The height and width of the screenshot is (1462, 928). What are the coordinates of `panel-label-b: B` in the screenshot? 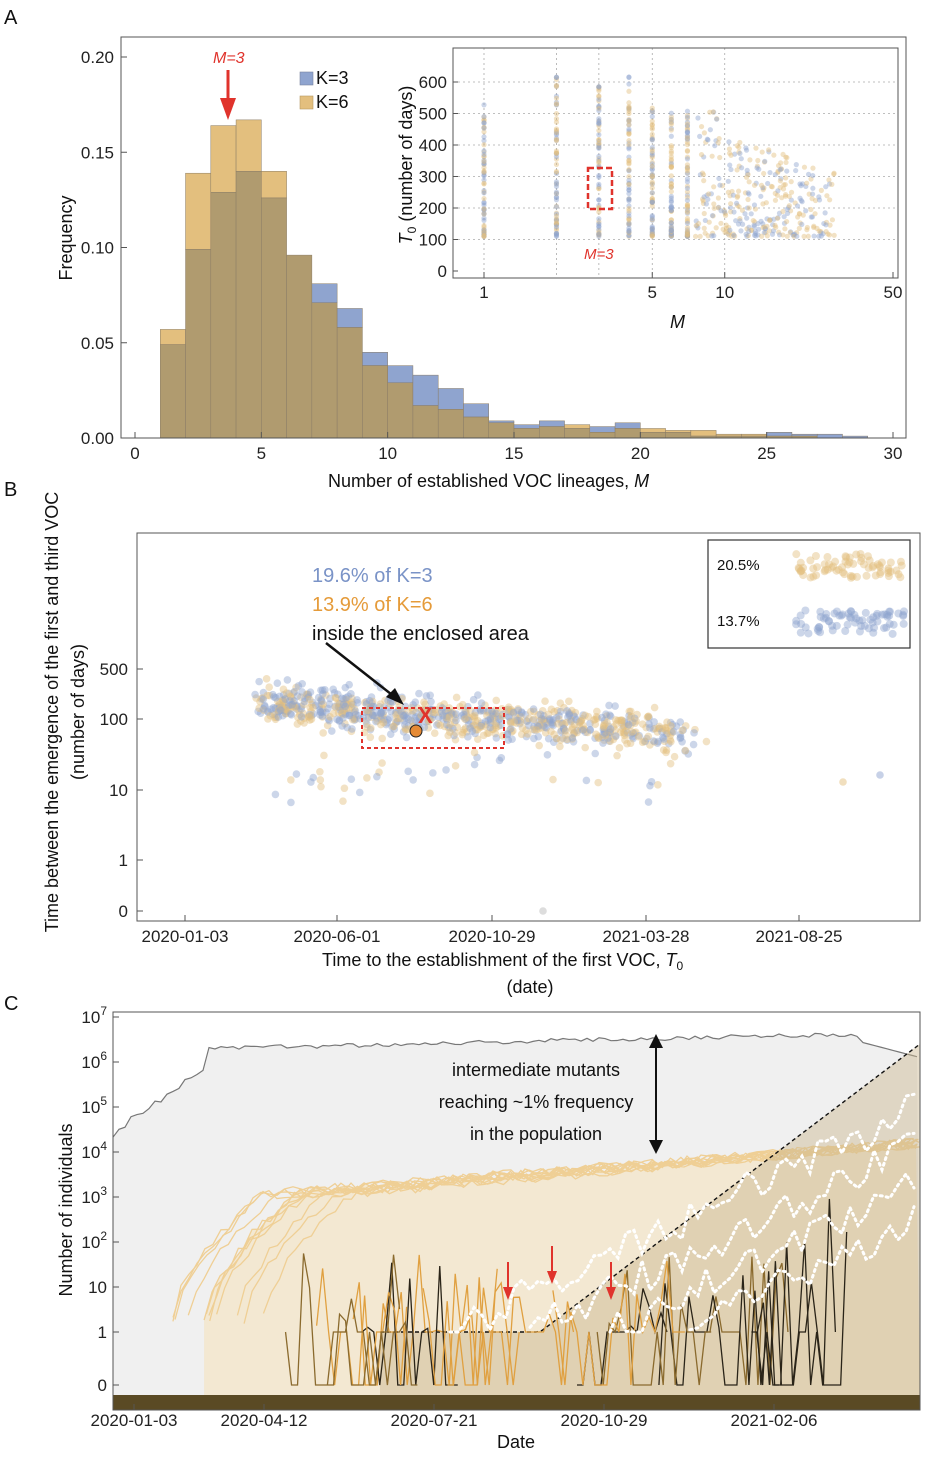 It's located at (10, 490).